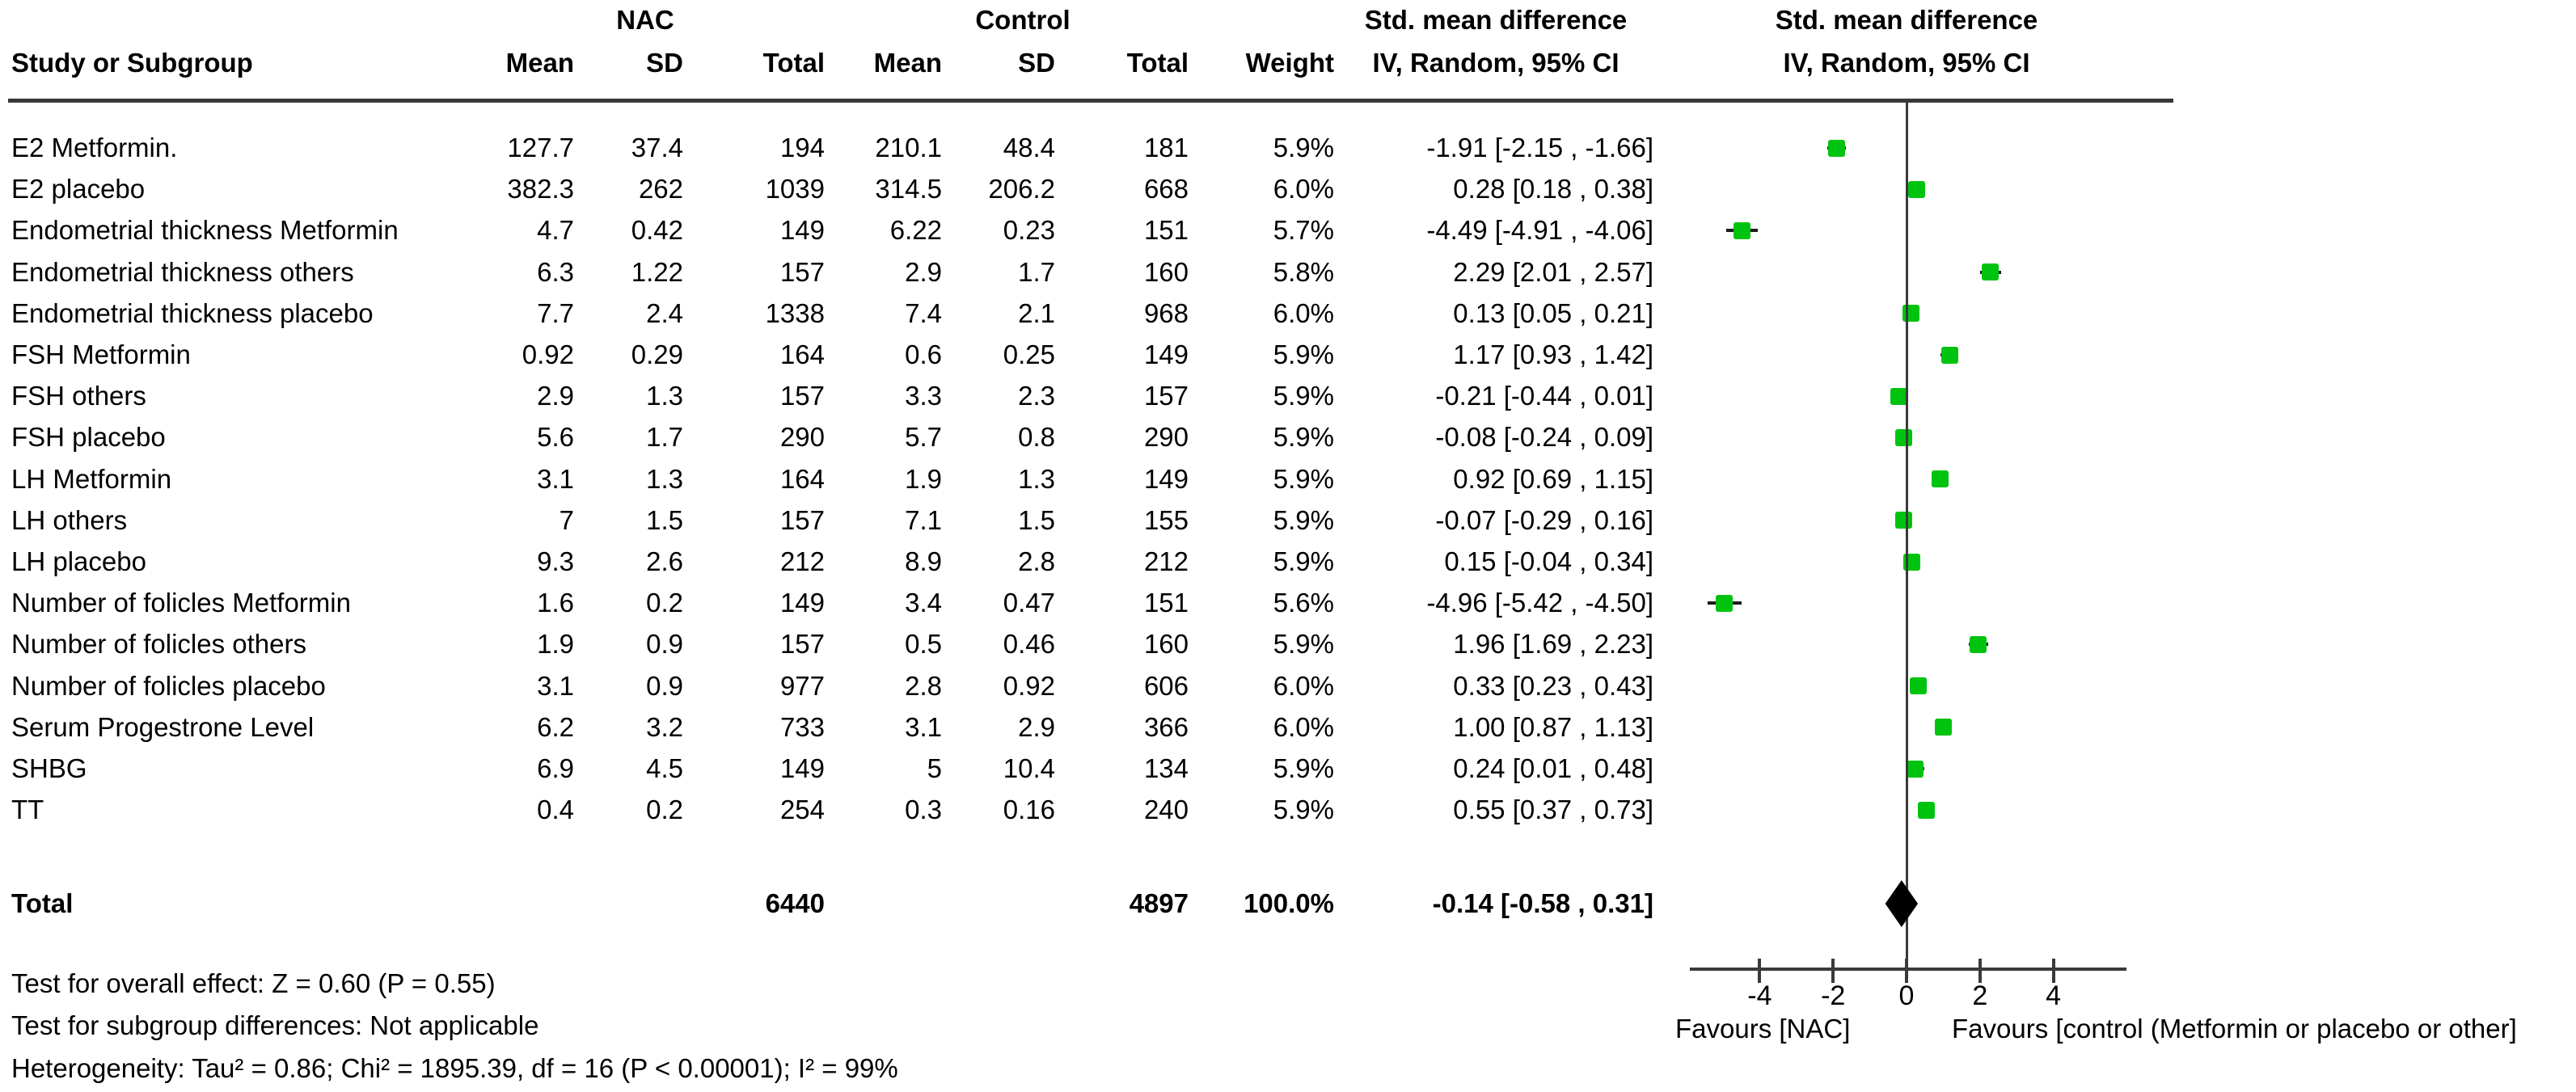 Image resolution: width=2576 pixels, height=1092 pixels. What do you see at coordinates (802, 354) in the screenshot?
I see `nac-total-cell: 164` at bounding box center [802, 354].